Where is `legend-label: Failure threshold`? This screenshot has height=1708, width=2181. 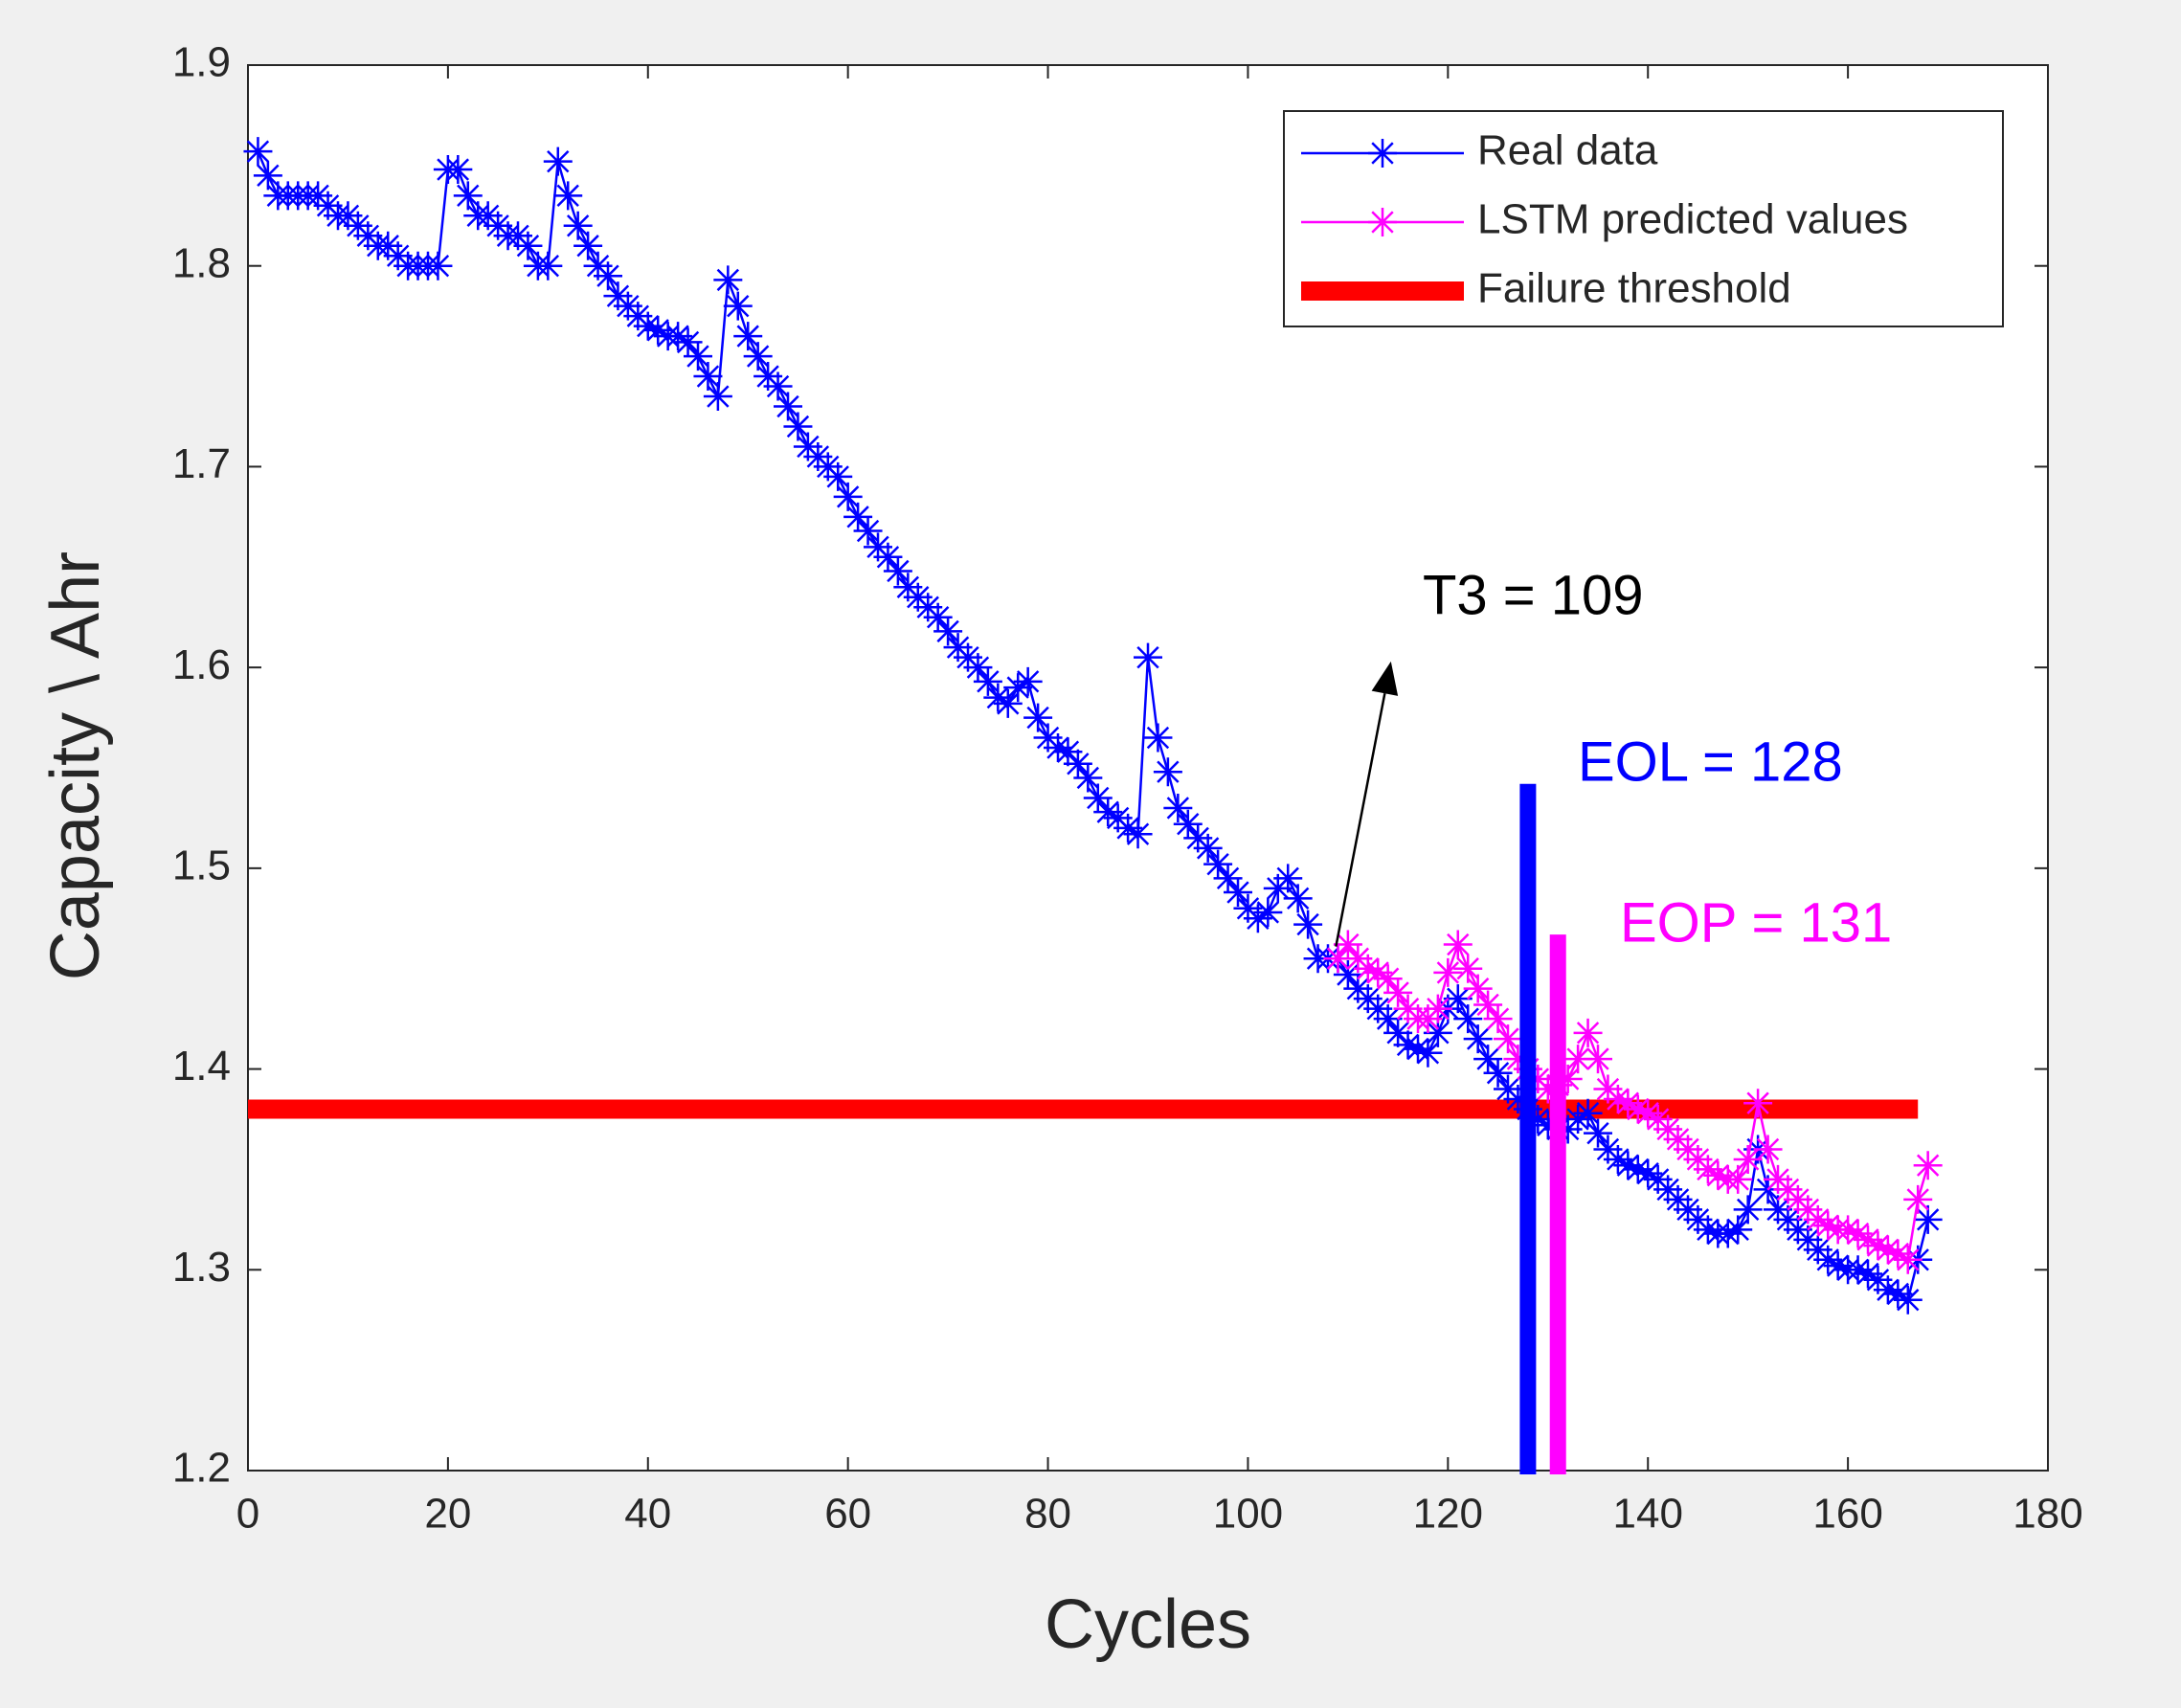
legend-label: Failure threshold is located at coordinates (1634, 288).